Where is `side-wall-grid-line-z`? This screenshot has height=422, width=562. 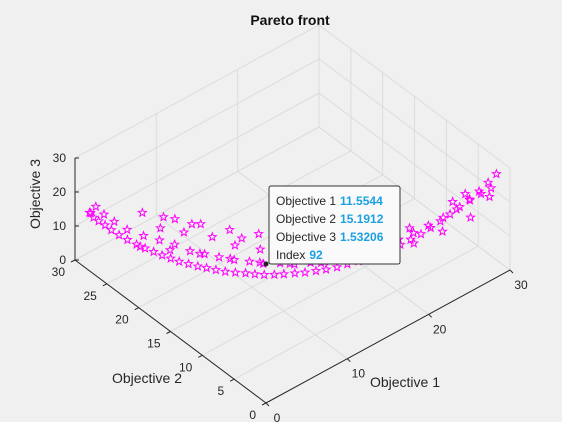 side-wall-grid-line-z is located at coordinates (414, 130).